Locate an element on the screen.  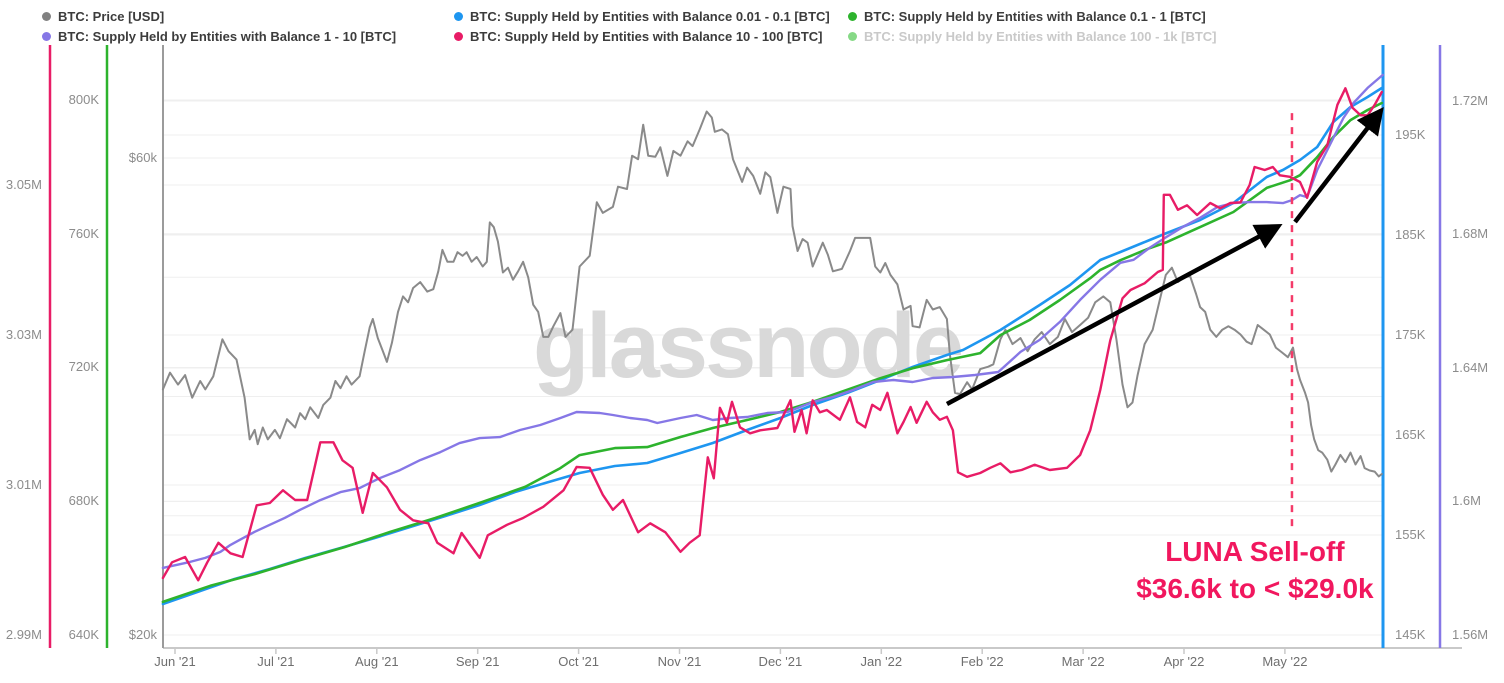
x-axis-month-label: Dec '21 is located at coordinates (780, 661).